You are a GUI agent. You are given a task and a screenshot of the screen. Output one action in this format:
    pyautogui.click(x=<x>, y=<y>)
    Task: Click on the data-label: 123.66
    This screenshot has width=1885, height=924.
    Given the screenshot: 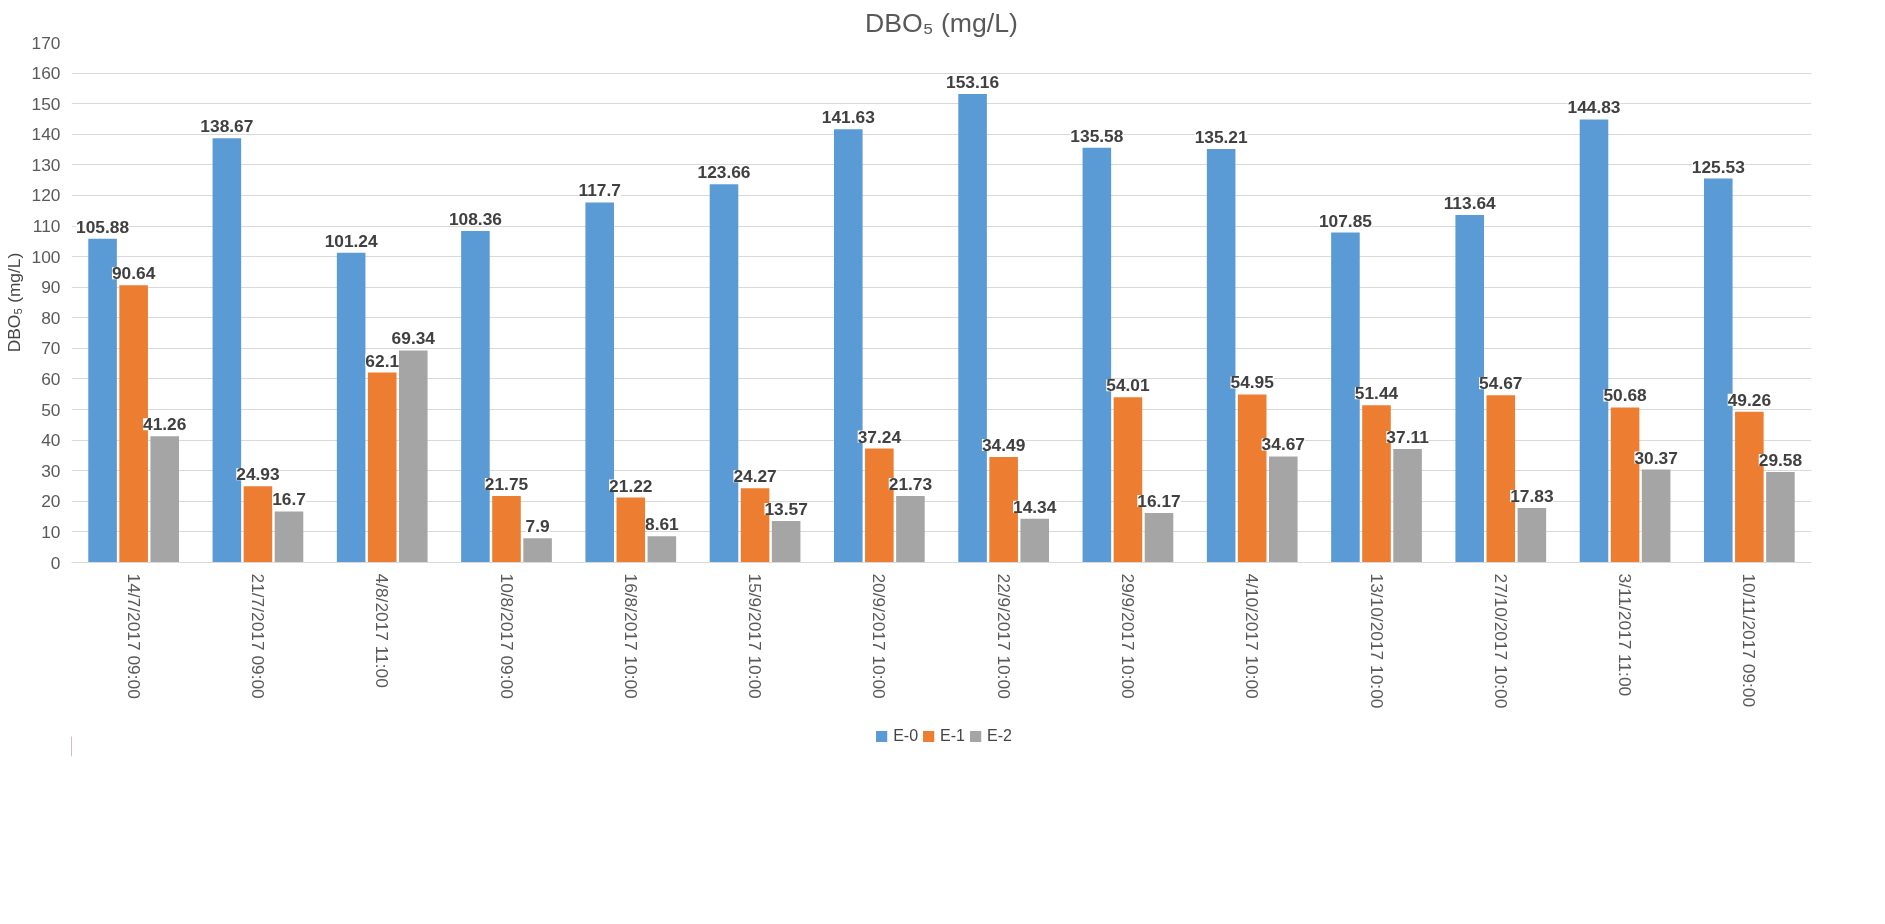 What is the action you would take?
    pyautogui.click(x=724, y=172)
    